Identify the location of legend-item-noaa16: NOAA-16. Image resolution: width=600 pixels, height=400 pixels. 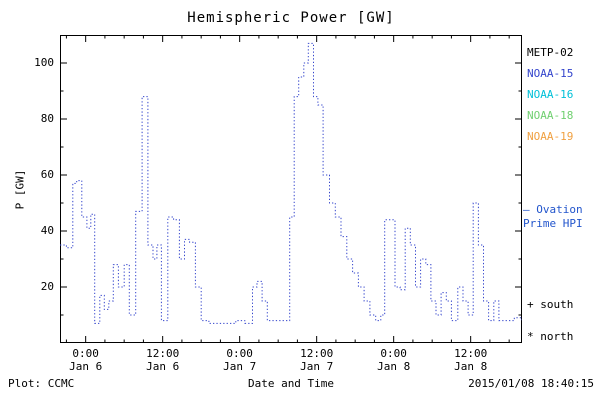
(550, 94).